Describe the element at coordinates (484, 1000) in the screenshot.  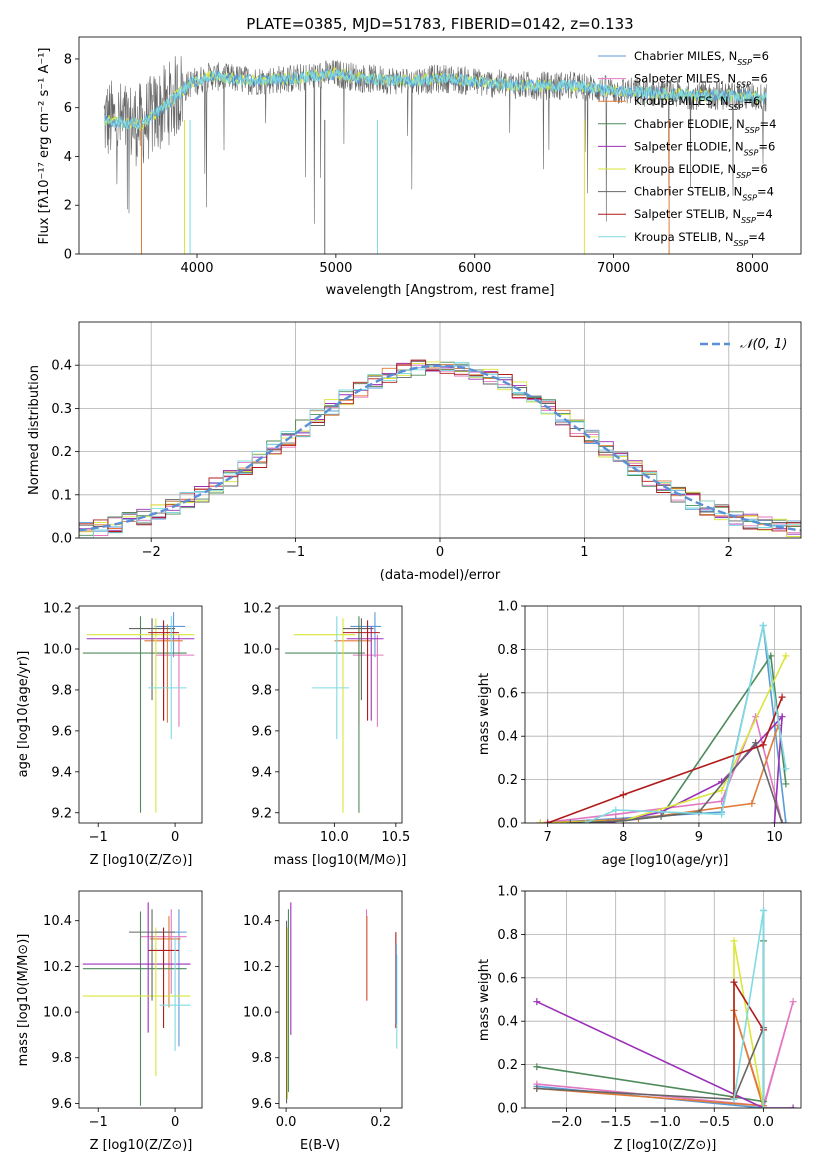
I see `mw-z-ylabel: mass weight` at that location.